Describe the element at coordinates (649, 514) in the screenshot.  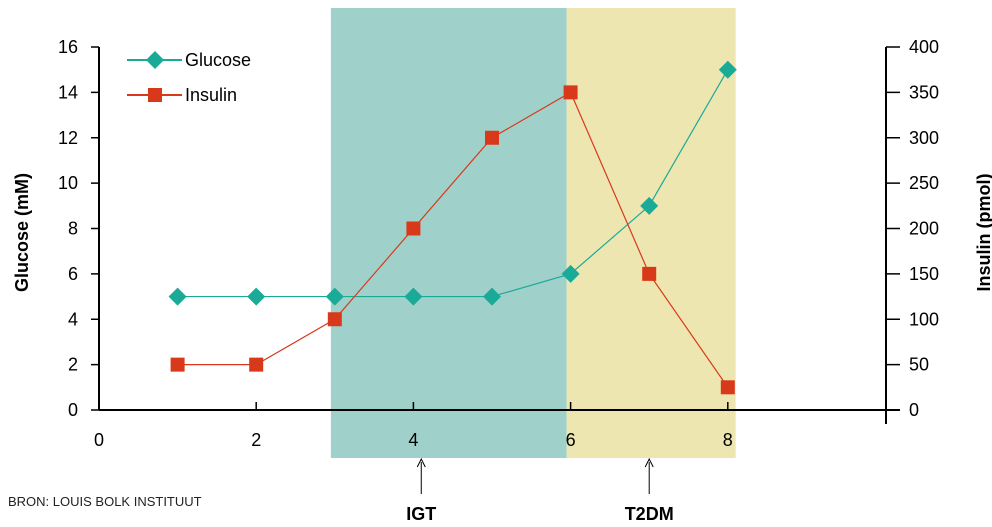
I see `region-label-t2dm: T2DM` at that location.